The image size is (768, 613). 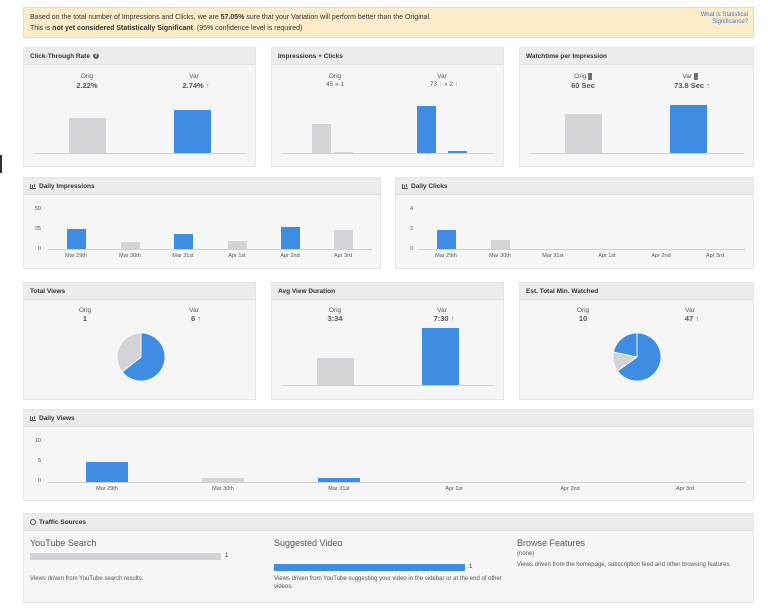 I want to click on source-count-suggested-video: 1, so click(x=471, y=567).